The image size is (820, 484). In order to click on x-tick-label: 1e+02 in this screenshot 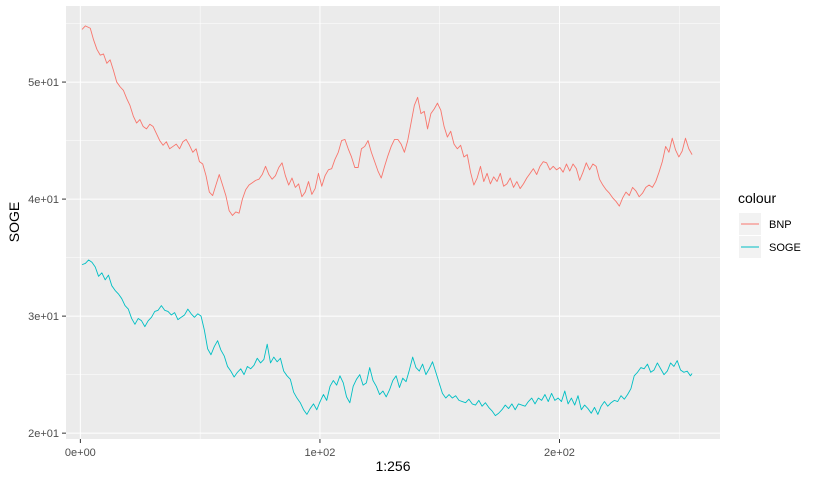, I will do `click(319, 453)`.